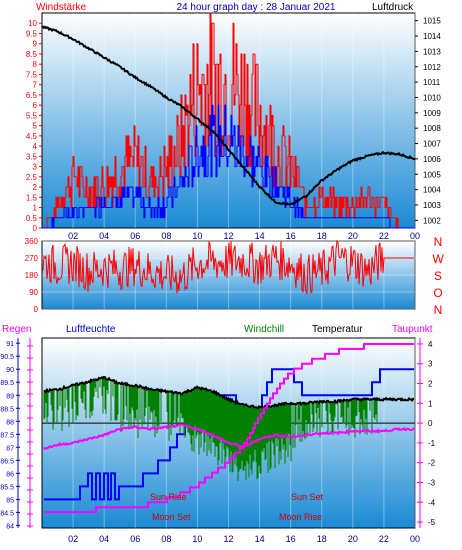  I want to click on wind-y-tick-label: 5.5, so click(32, 115).